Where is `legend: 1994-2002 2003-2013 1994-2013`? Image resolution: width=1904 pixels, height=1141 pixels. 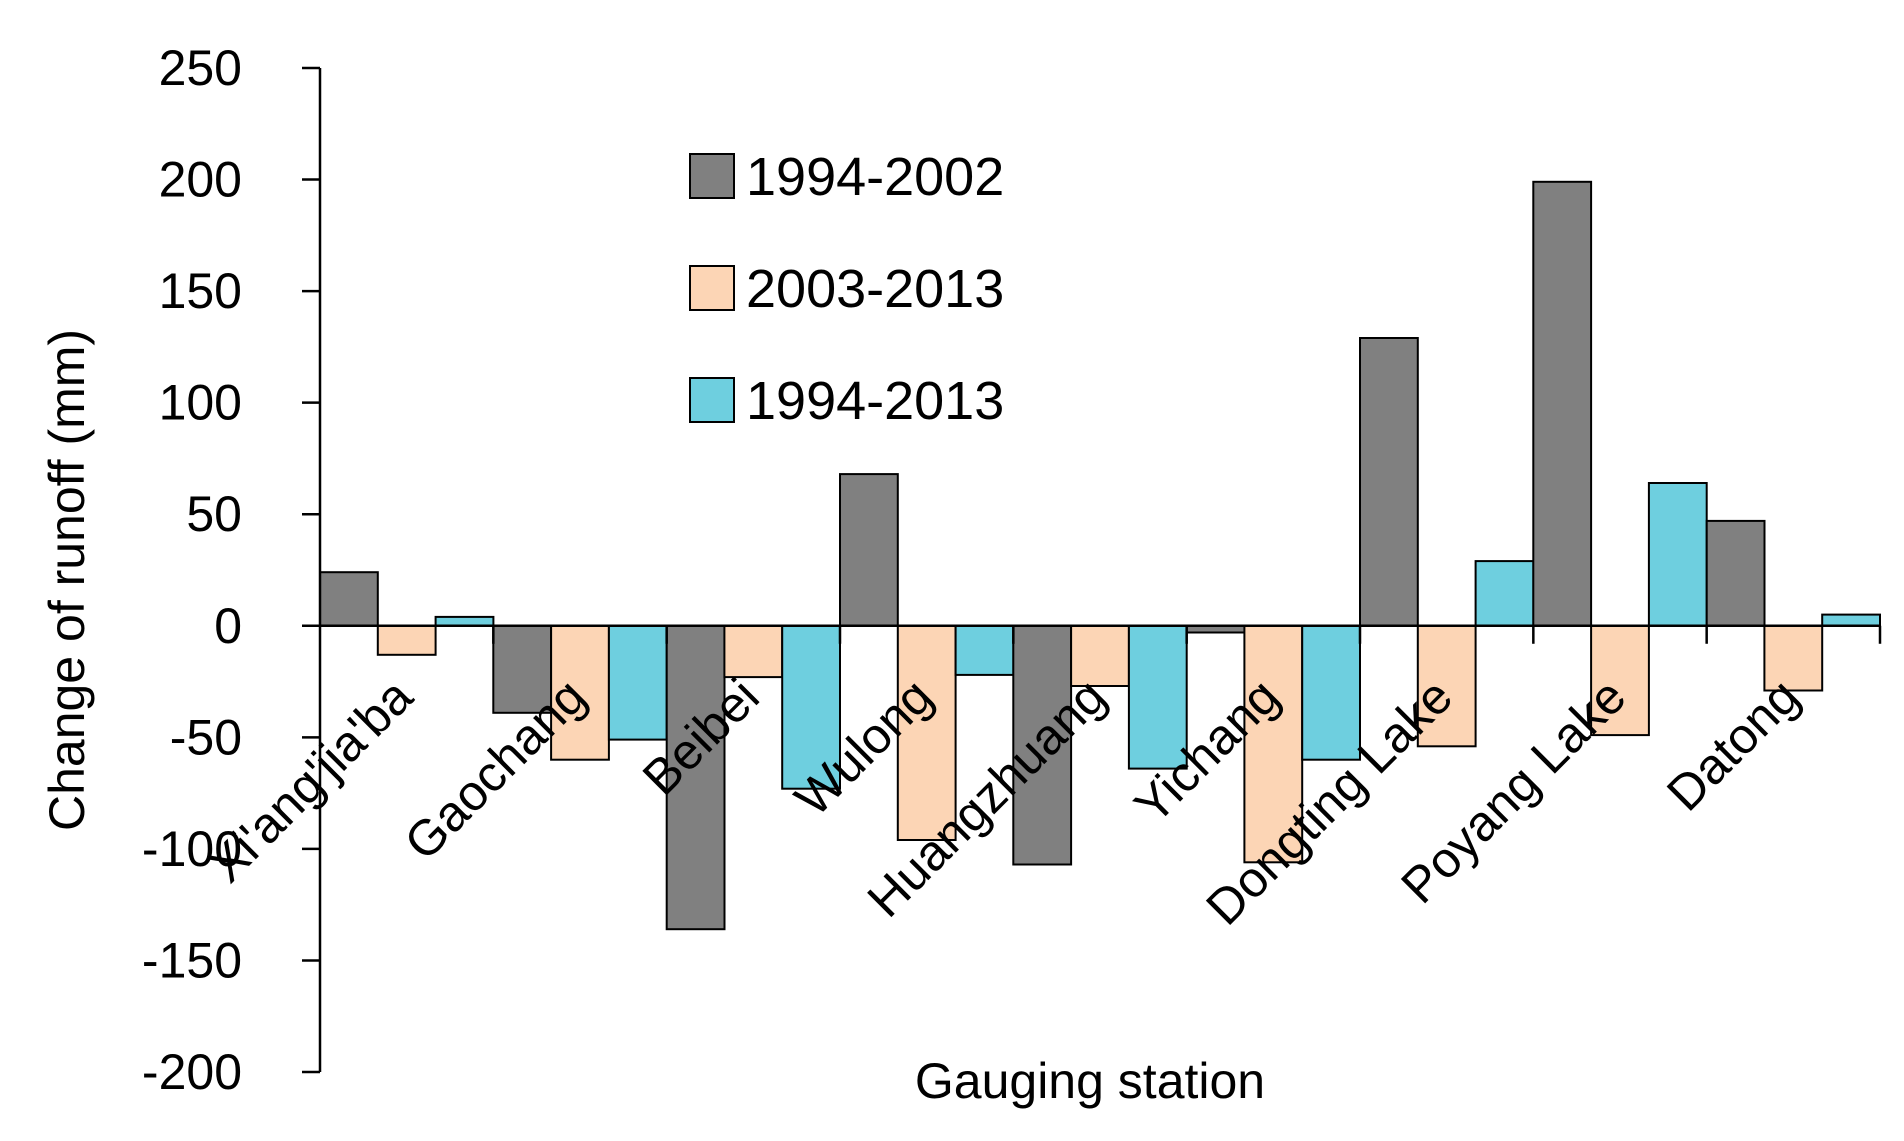 legend: 1994-2002 2003-2013 1994-2013 is located at coordinates (846, 289).